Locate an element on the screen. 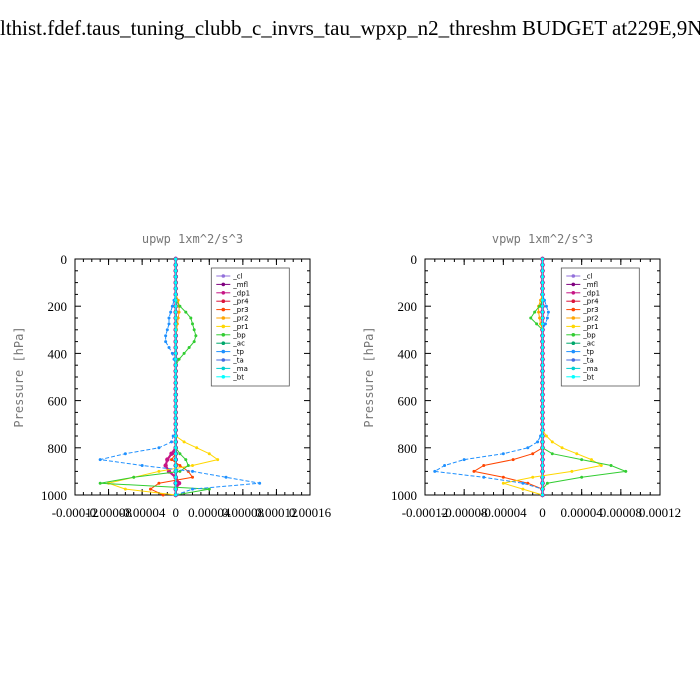  x-tick-label: 0.00012 is located at coordinates (276, 512).